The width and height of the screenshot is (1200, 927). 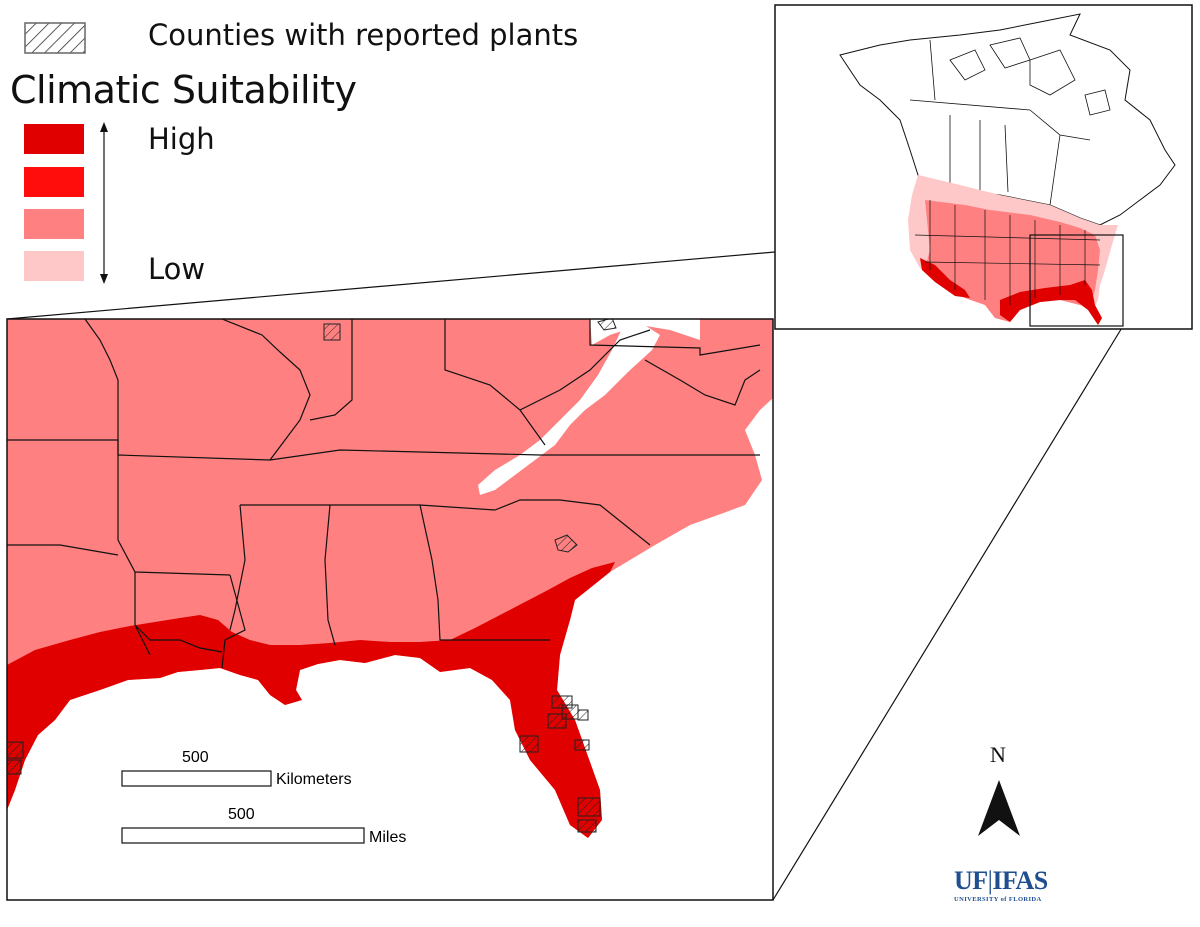 I want to click on legend-title: Climatic Suitability, so click(x=183, y=90).